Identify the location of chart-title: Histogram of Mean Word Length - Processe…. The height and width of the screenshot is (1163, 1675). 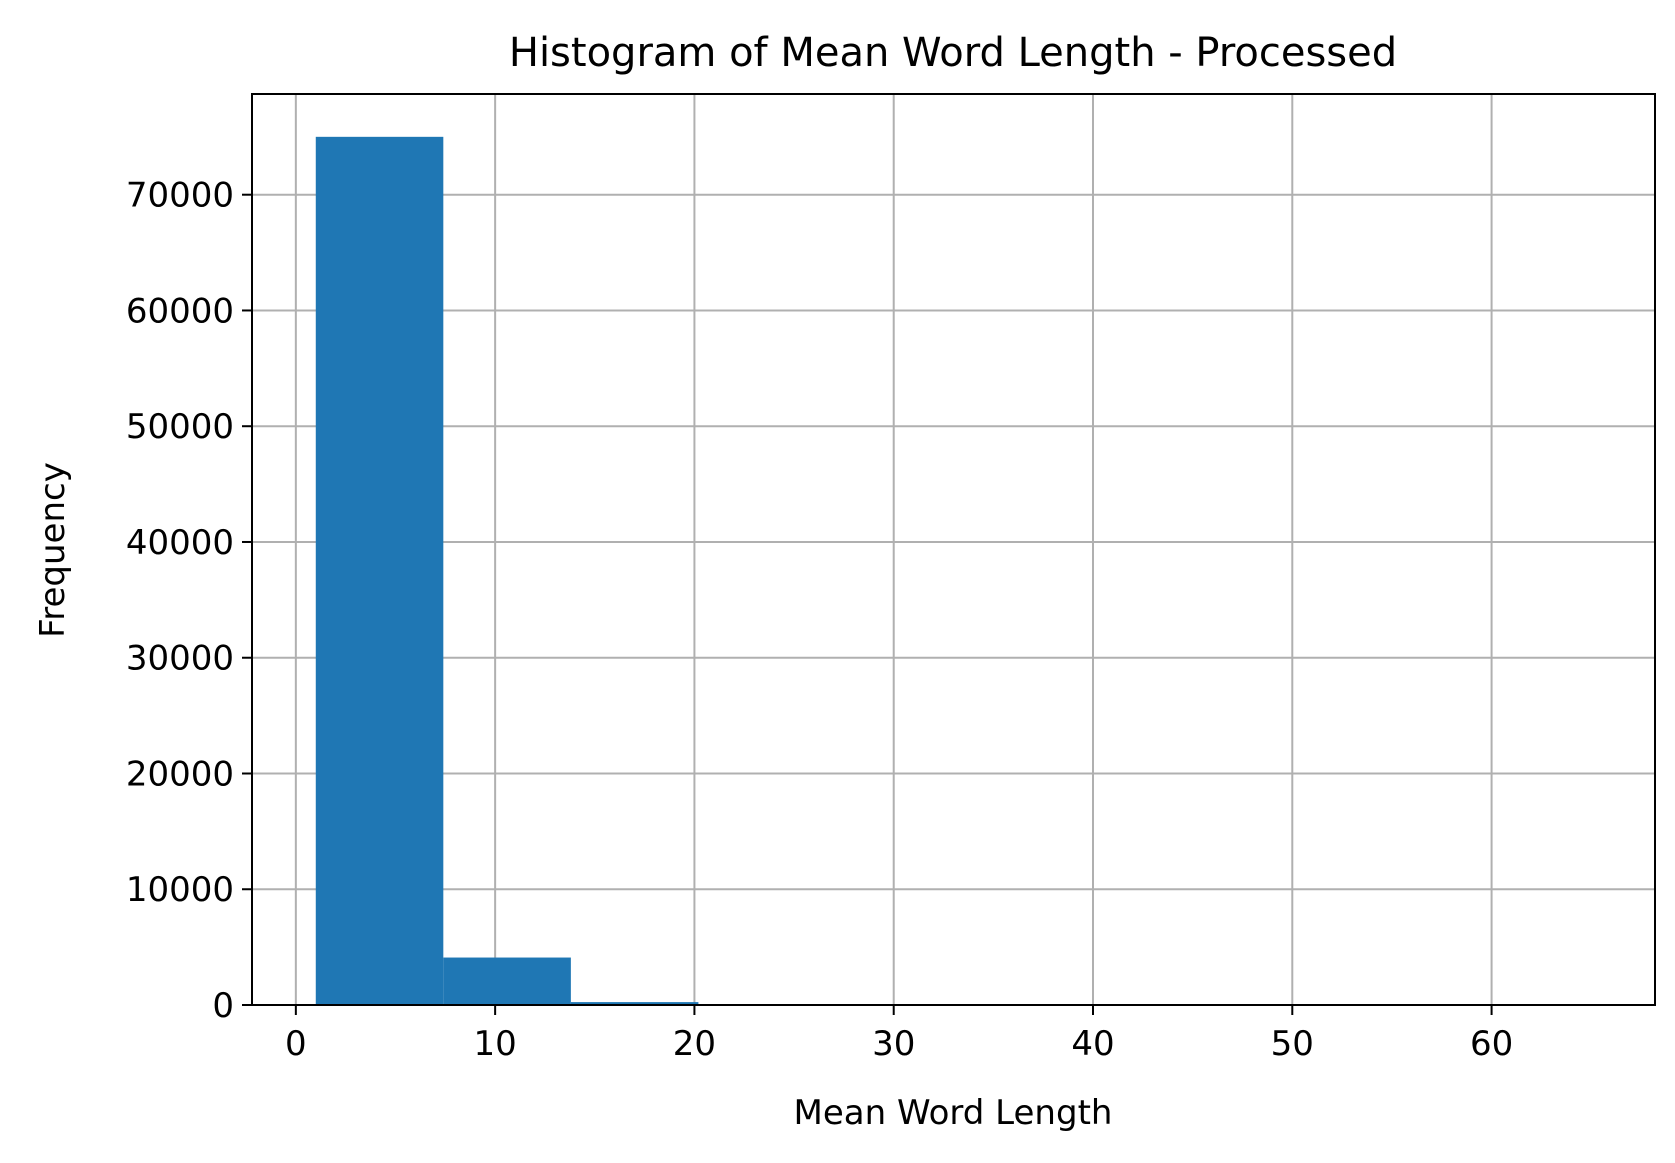
(953, 53).